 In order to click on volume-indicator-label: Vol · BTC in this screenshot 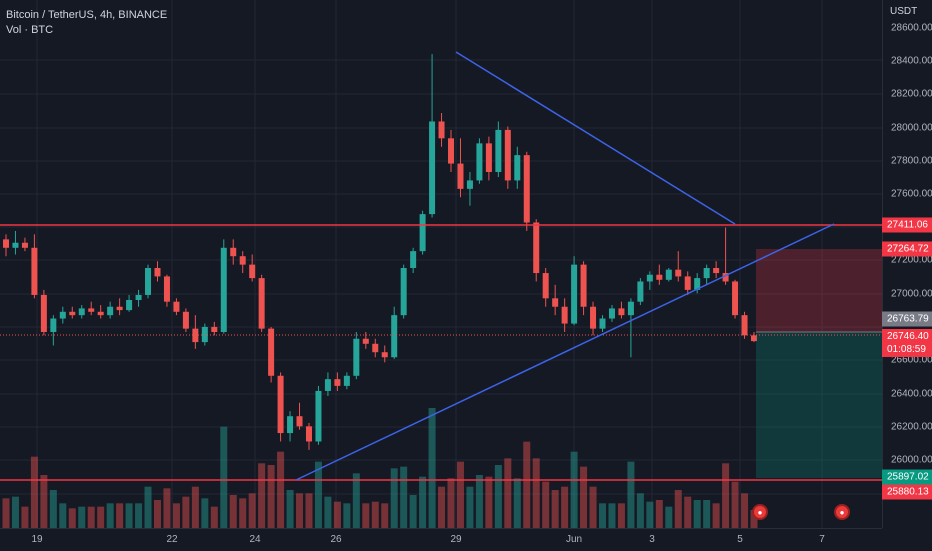, I will do `click(30, 30)`.